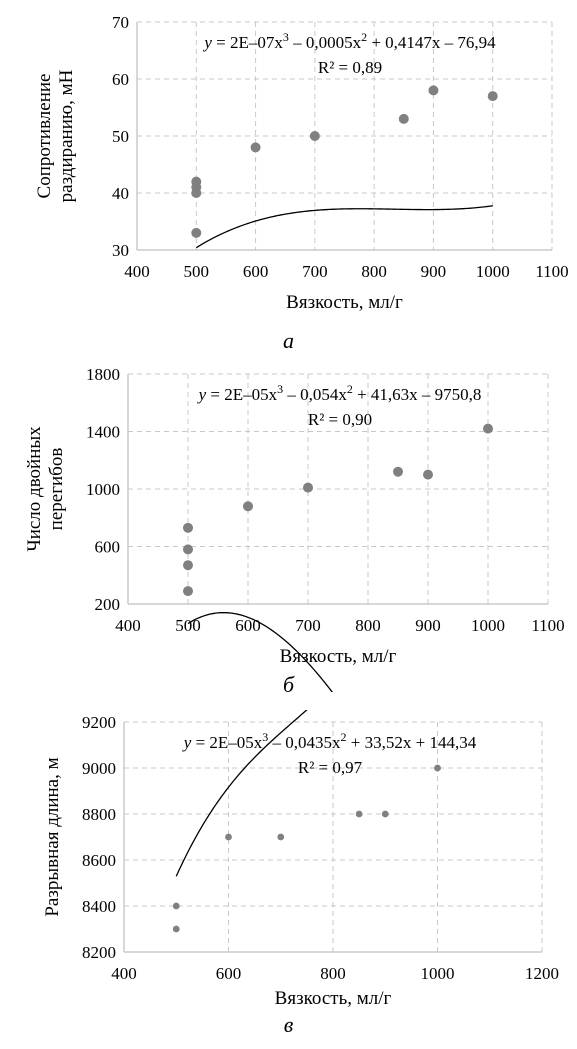 The width and height of the screenshot is (577, 1049). I want to click on y-axis-title-line: перегибов, so click(56, 489).